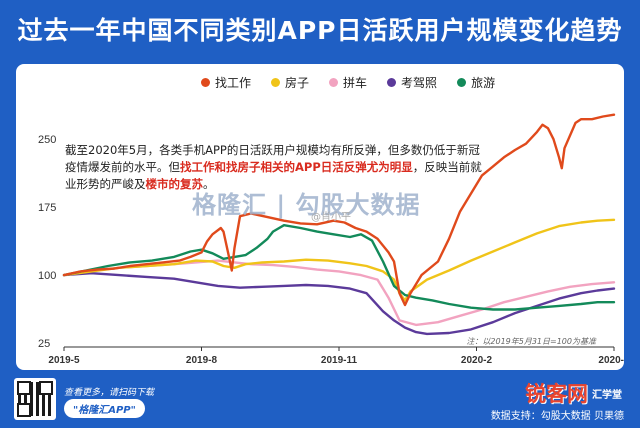  Describe the element at coordinates (104, 408) in the screenshot. I see `app-name-badge: "格隆汇APP"` at that location.